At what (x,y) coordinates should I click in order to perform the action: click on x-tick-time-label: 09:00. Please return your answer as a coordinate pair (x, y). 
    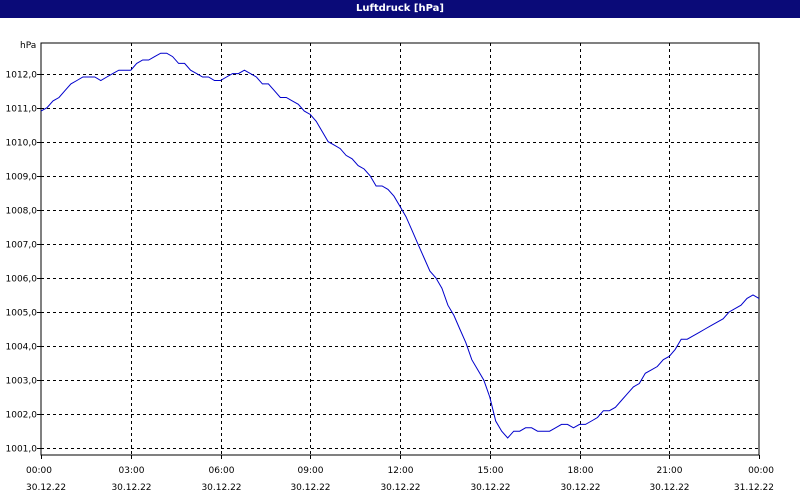
    Looking at the image, I should click on (311, 471).